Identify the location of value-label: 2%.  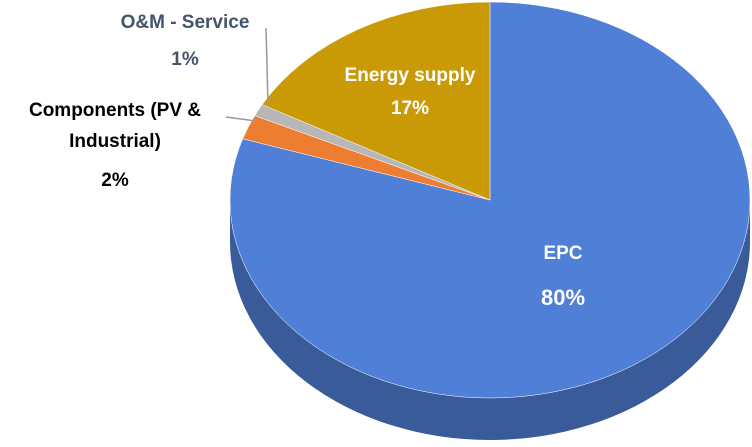
(115, 180).